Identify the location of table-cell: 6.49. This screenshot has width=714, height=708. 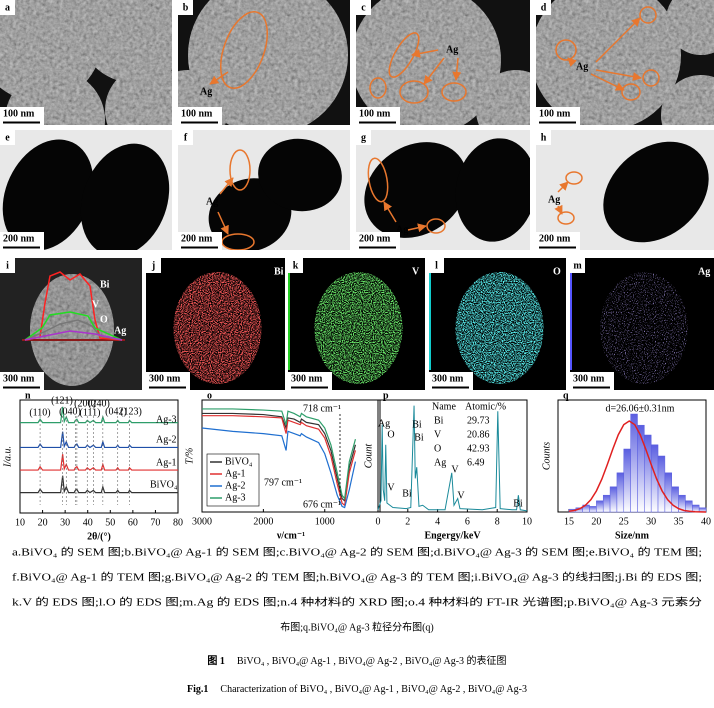
(476, 462).